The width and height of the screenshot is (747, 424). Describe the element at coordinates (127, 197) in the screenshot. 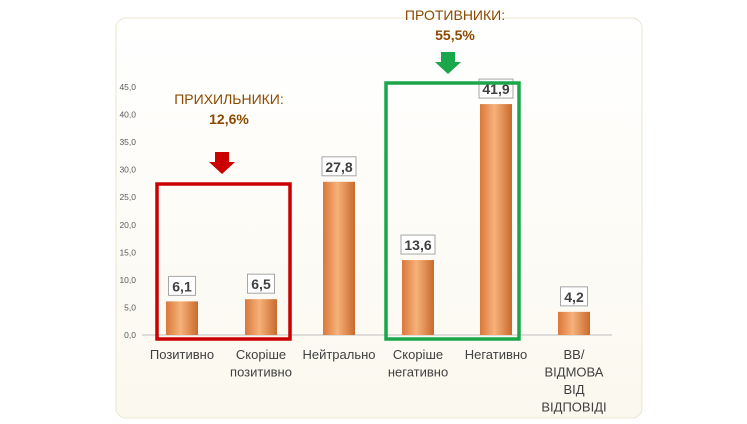

I see `y-tick-label: 25,0` at that location.